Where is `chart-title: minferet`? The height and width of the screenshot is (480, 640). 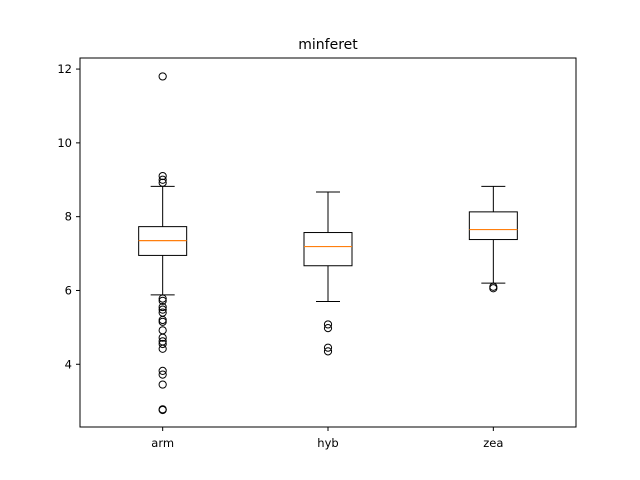 chart-title: minferet is located at coordinates (328, 45).